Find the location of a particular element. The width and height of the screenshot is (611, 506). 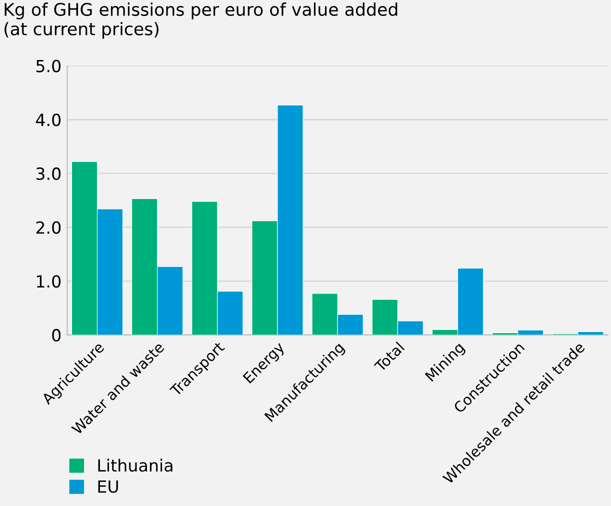

legend-label: Lithuania is located at coordinates (135, 465).